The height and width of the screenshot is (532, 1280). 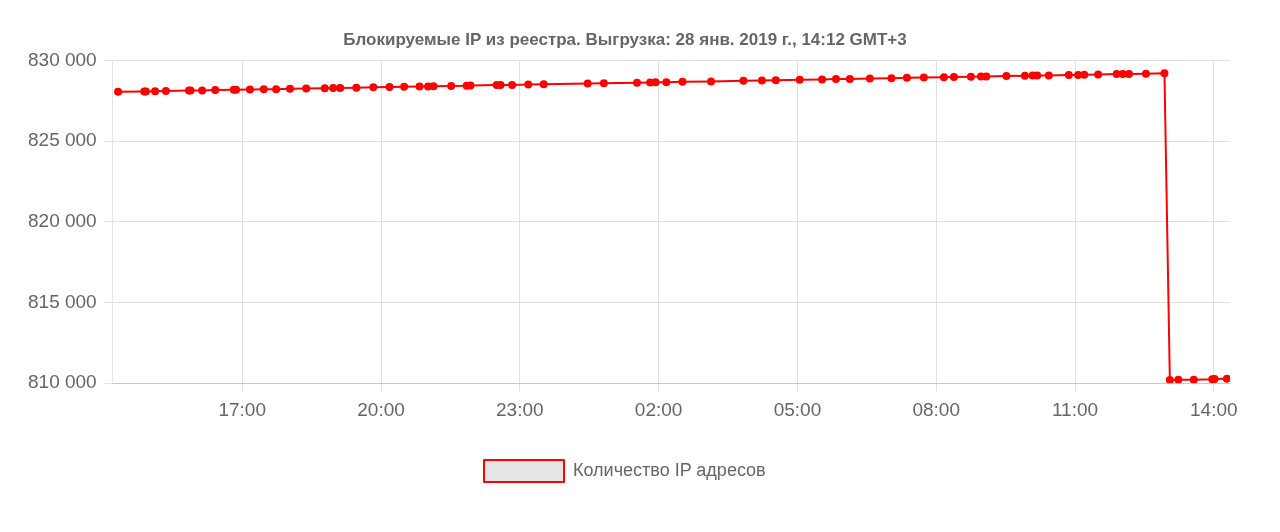 What do you see at coordinates (62, 221) in the screenshot?
I see `y-tick-label: 820 000` at bounding box center [62, 221].